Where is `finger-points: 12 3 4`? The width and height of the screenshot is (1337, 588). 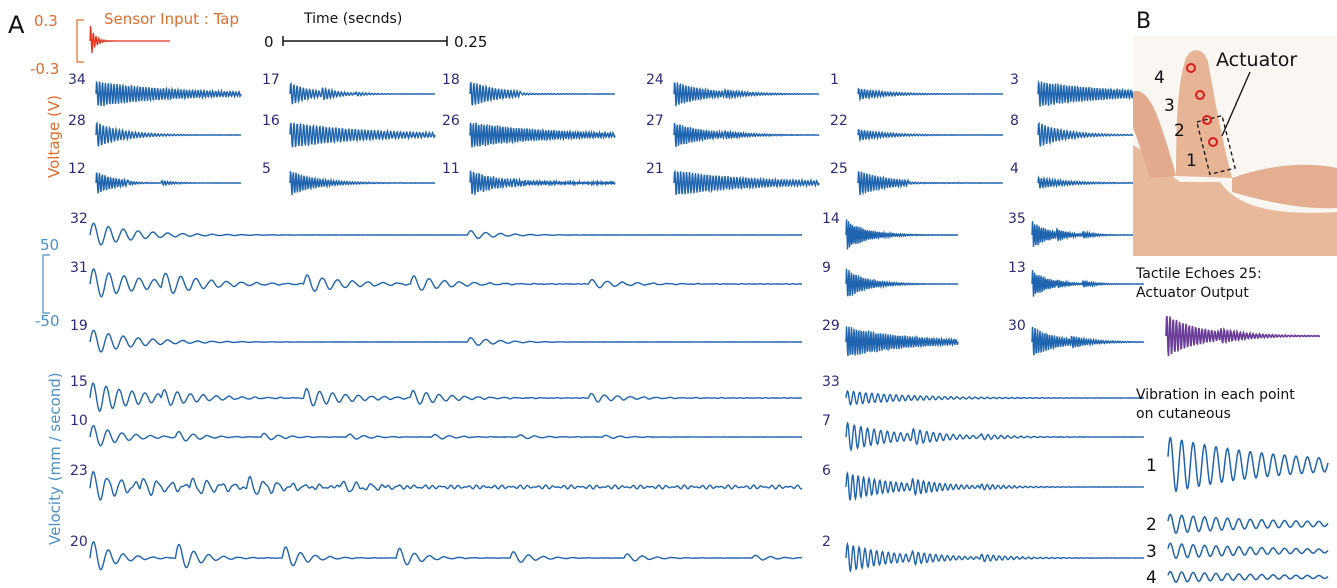 finger-points: 12 3 4 is located at coordinates (1186, 117).